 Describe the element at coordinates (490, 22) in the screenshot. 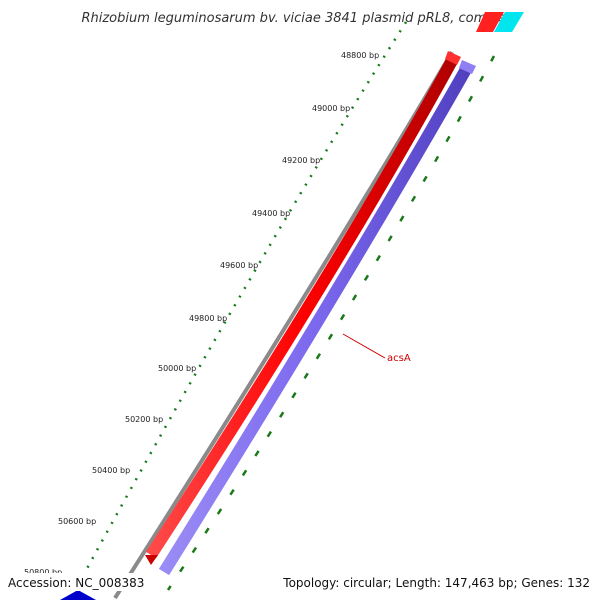

I see `corner-feature-red` at that location.